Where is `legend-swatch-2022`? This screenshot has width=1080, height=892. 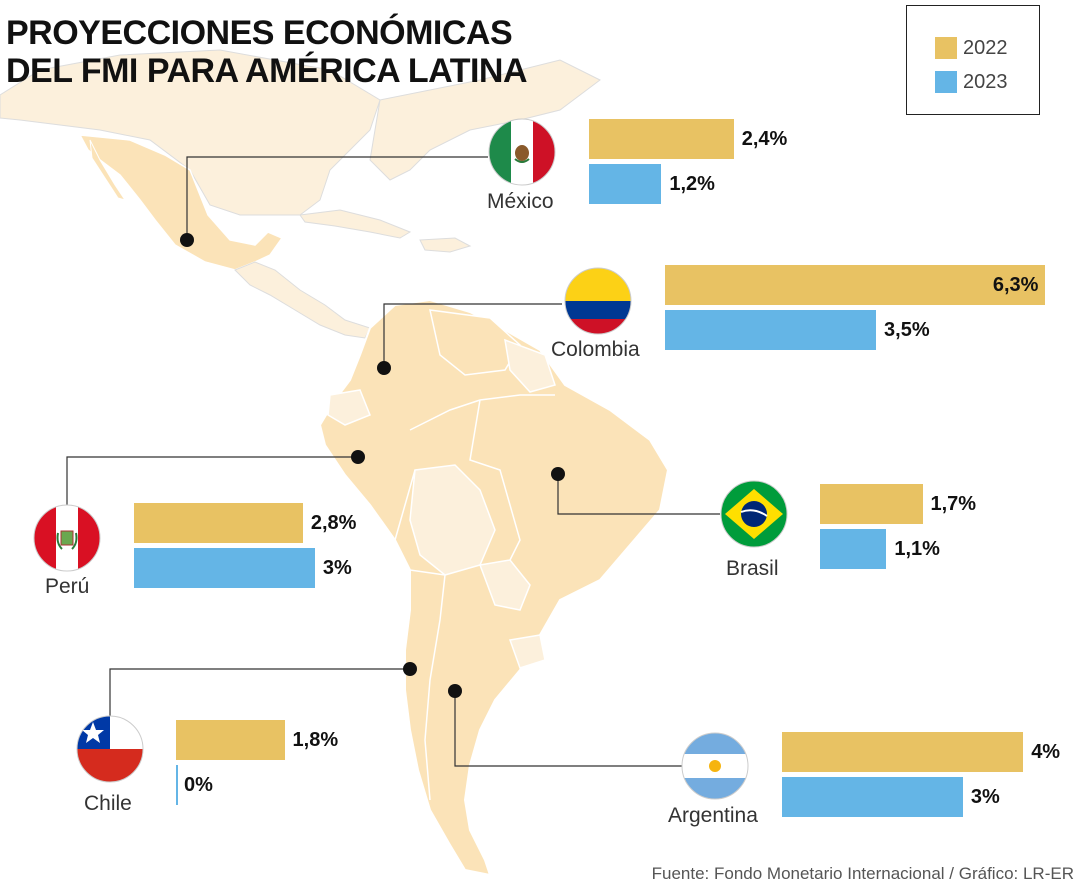
legend-swatch-2022 is located at coordinates (946, 48).